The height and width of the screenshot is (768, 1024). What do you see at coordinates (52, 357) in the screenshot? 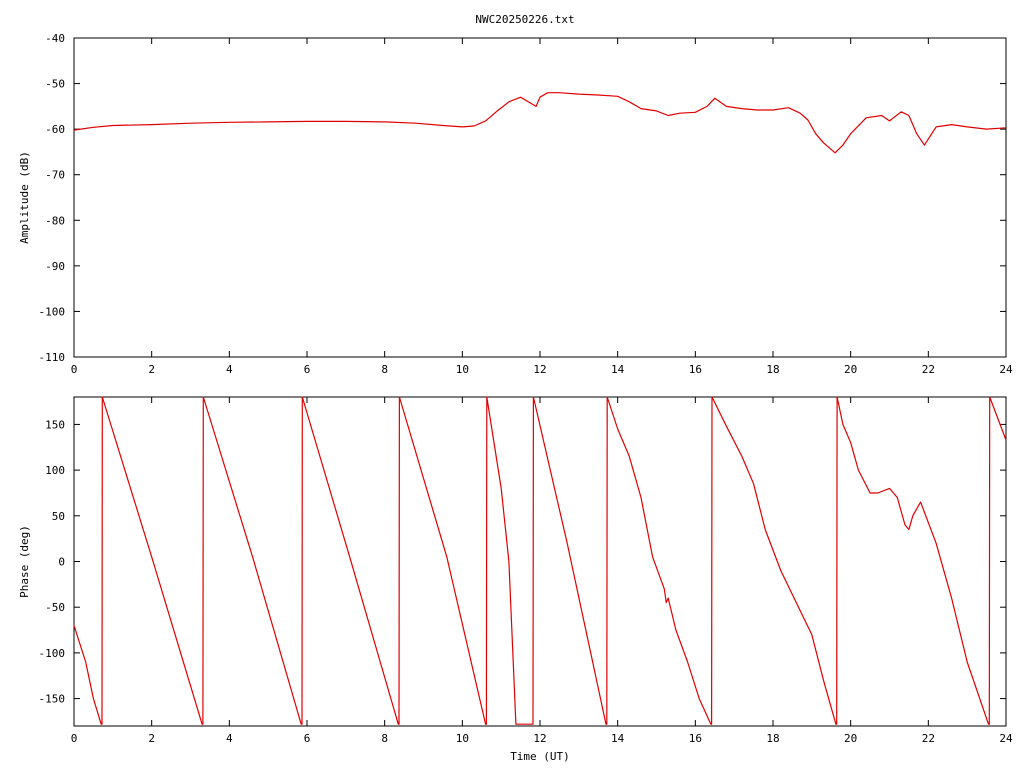
I see `y-tick-label: -110` at bounding box center [52, 357].